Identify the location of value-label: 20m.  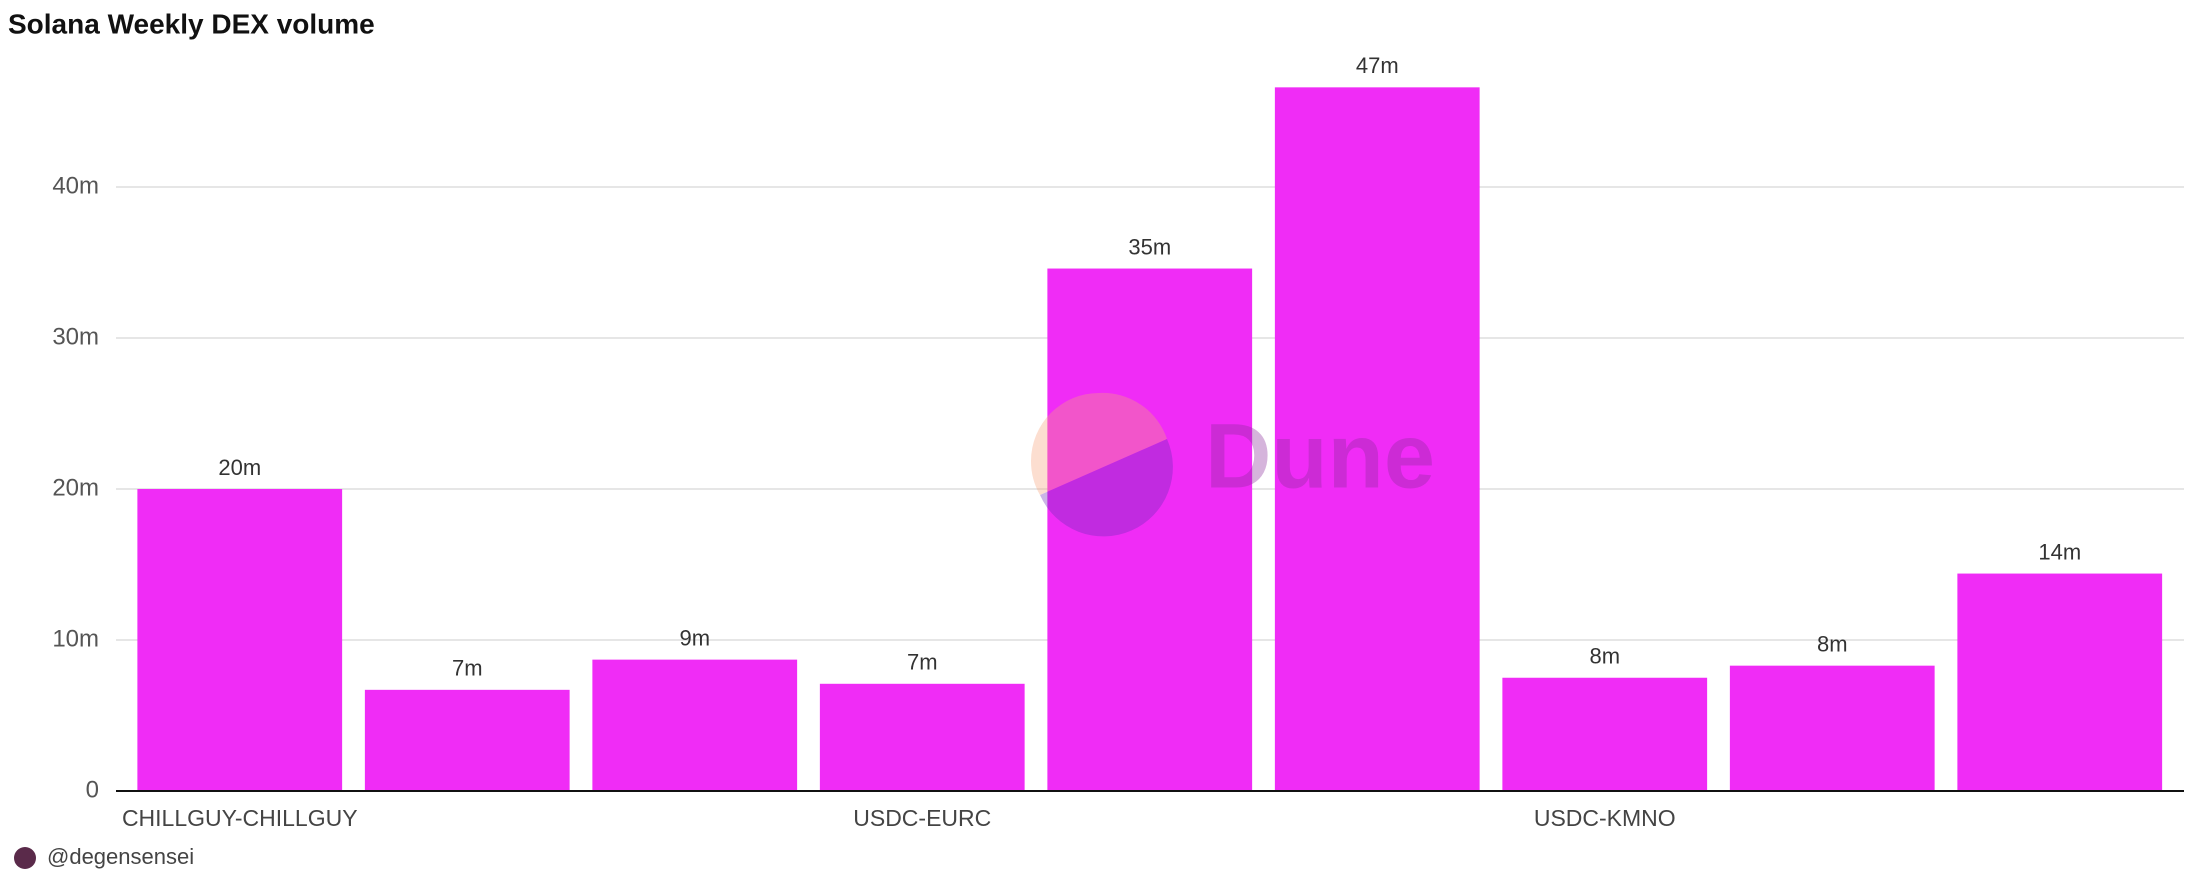
(239, 467).